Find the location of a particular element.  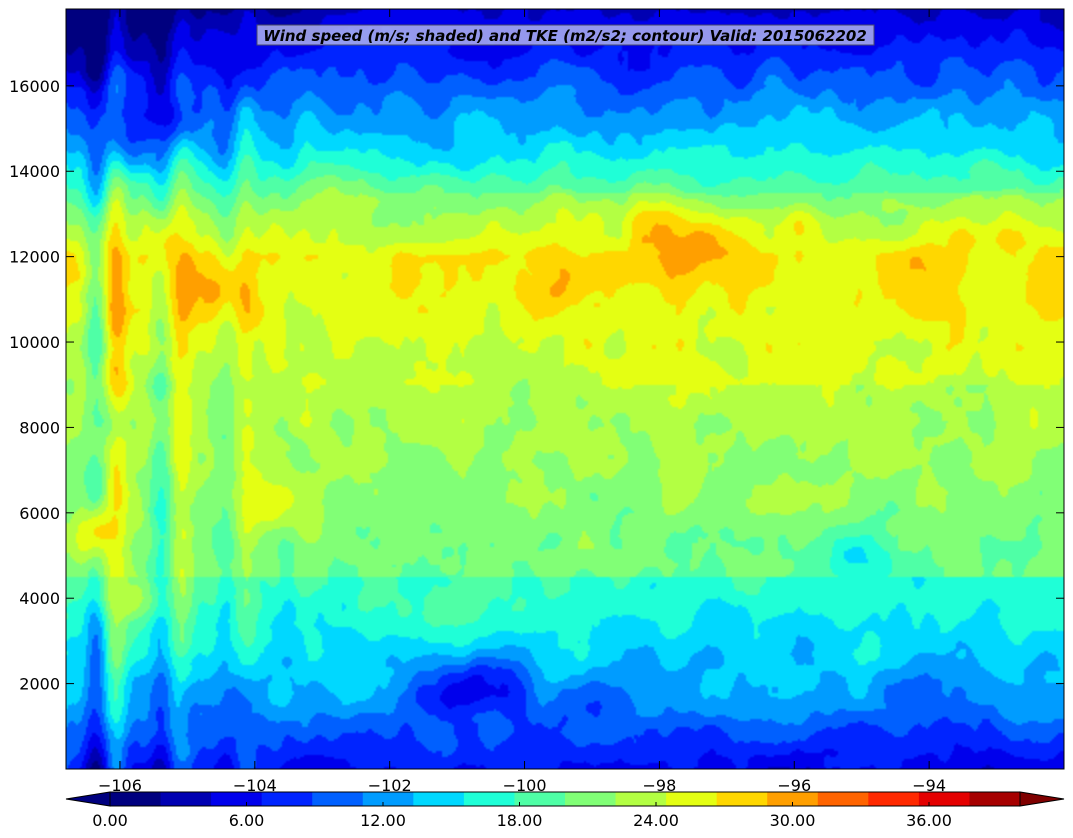

colorbar-tick-label: 36.00 is located at coordinates (929, 820).